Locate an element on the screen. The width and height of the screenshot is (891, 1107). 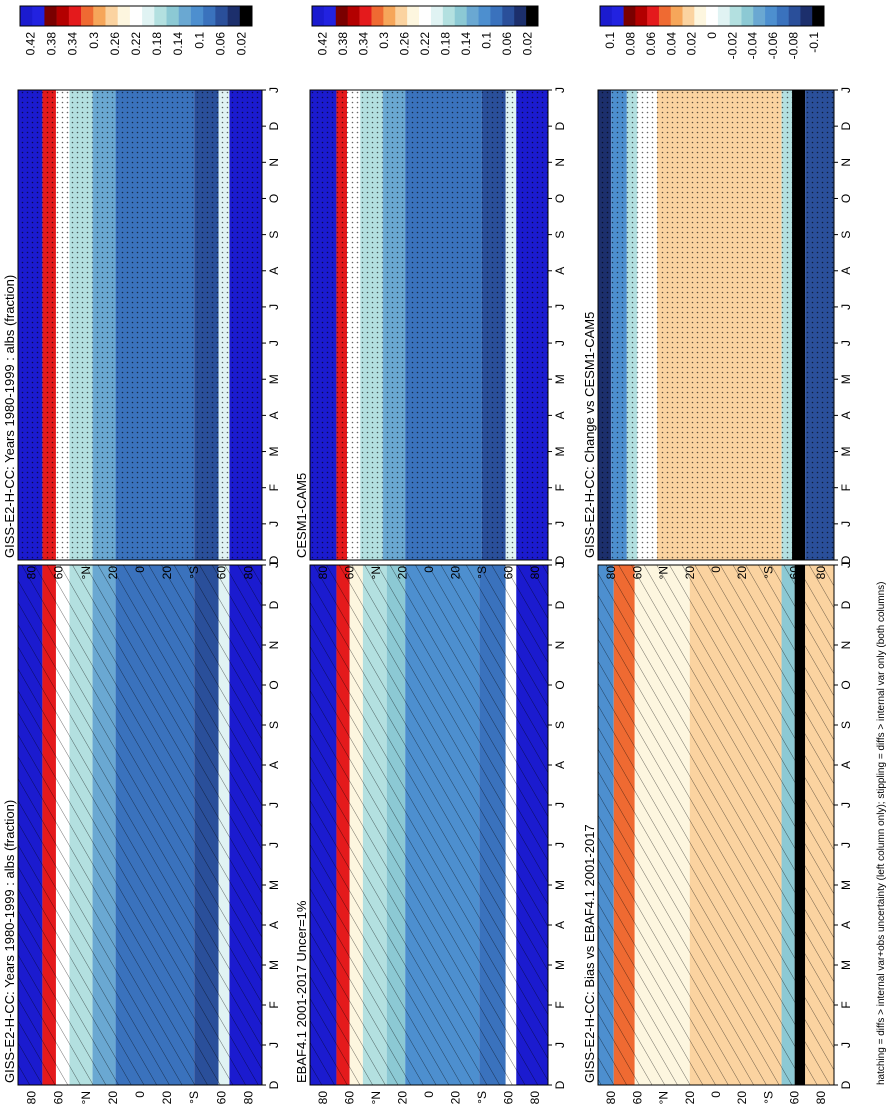
colorbar-tick: -0.08 is located at coordinates (793, 46).